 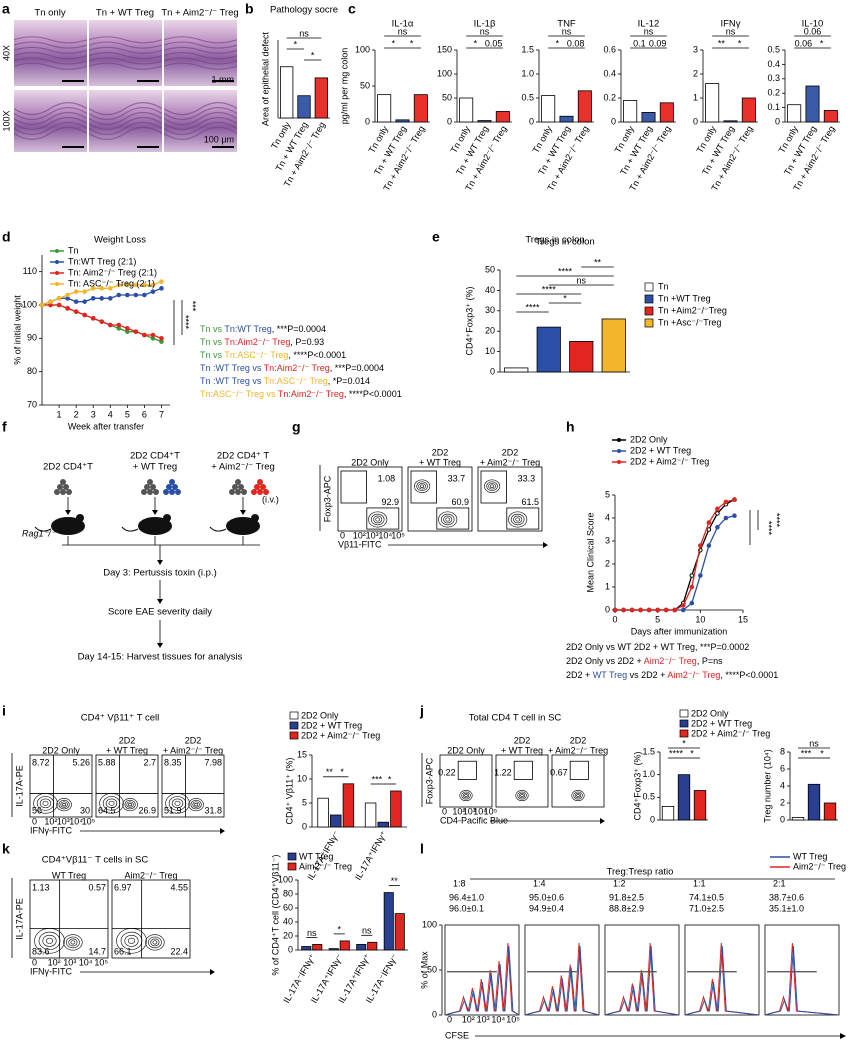 What do you see at coordinates (675, 555) in the screenshot?
I see `series-line` at bounding box center [675, 555].